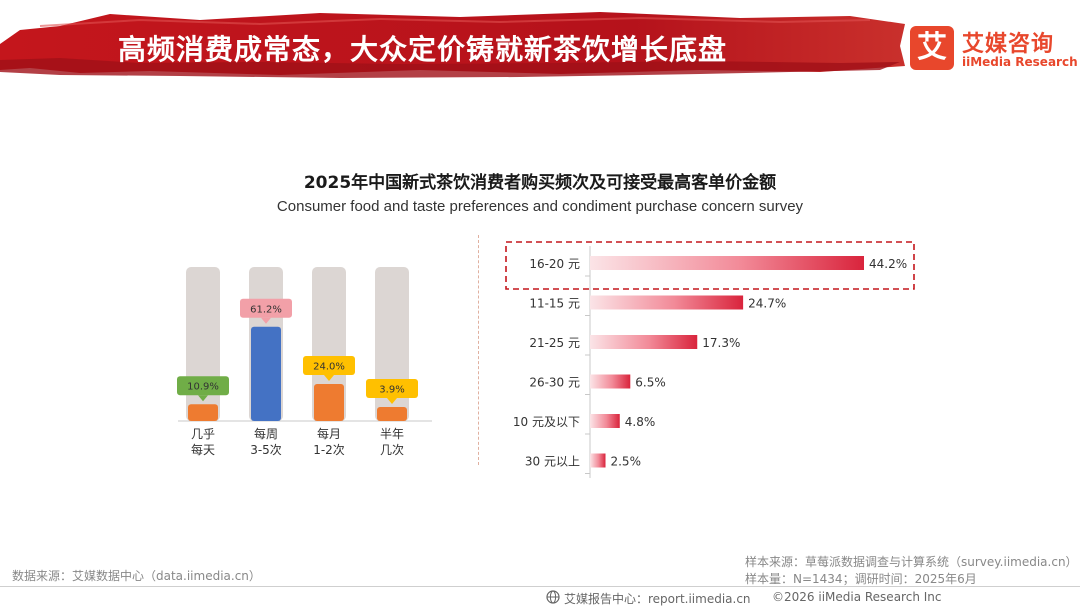  Describe the element at coordinates (203, 434) in the screenshot. I see `category-label: 几乎` at that location.